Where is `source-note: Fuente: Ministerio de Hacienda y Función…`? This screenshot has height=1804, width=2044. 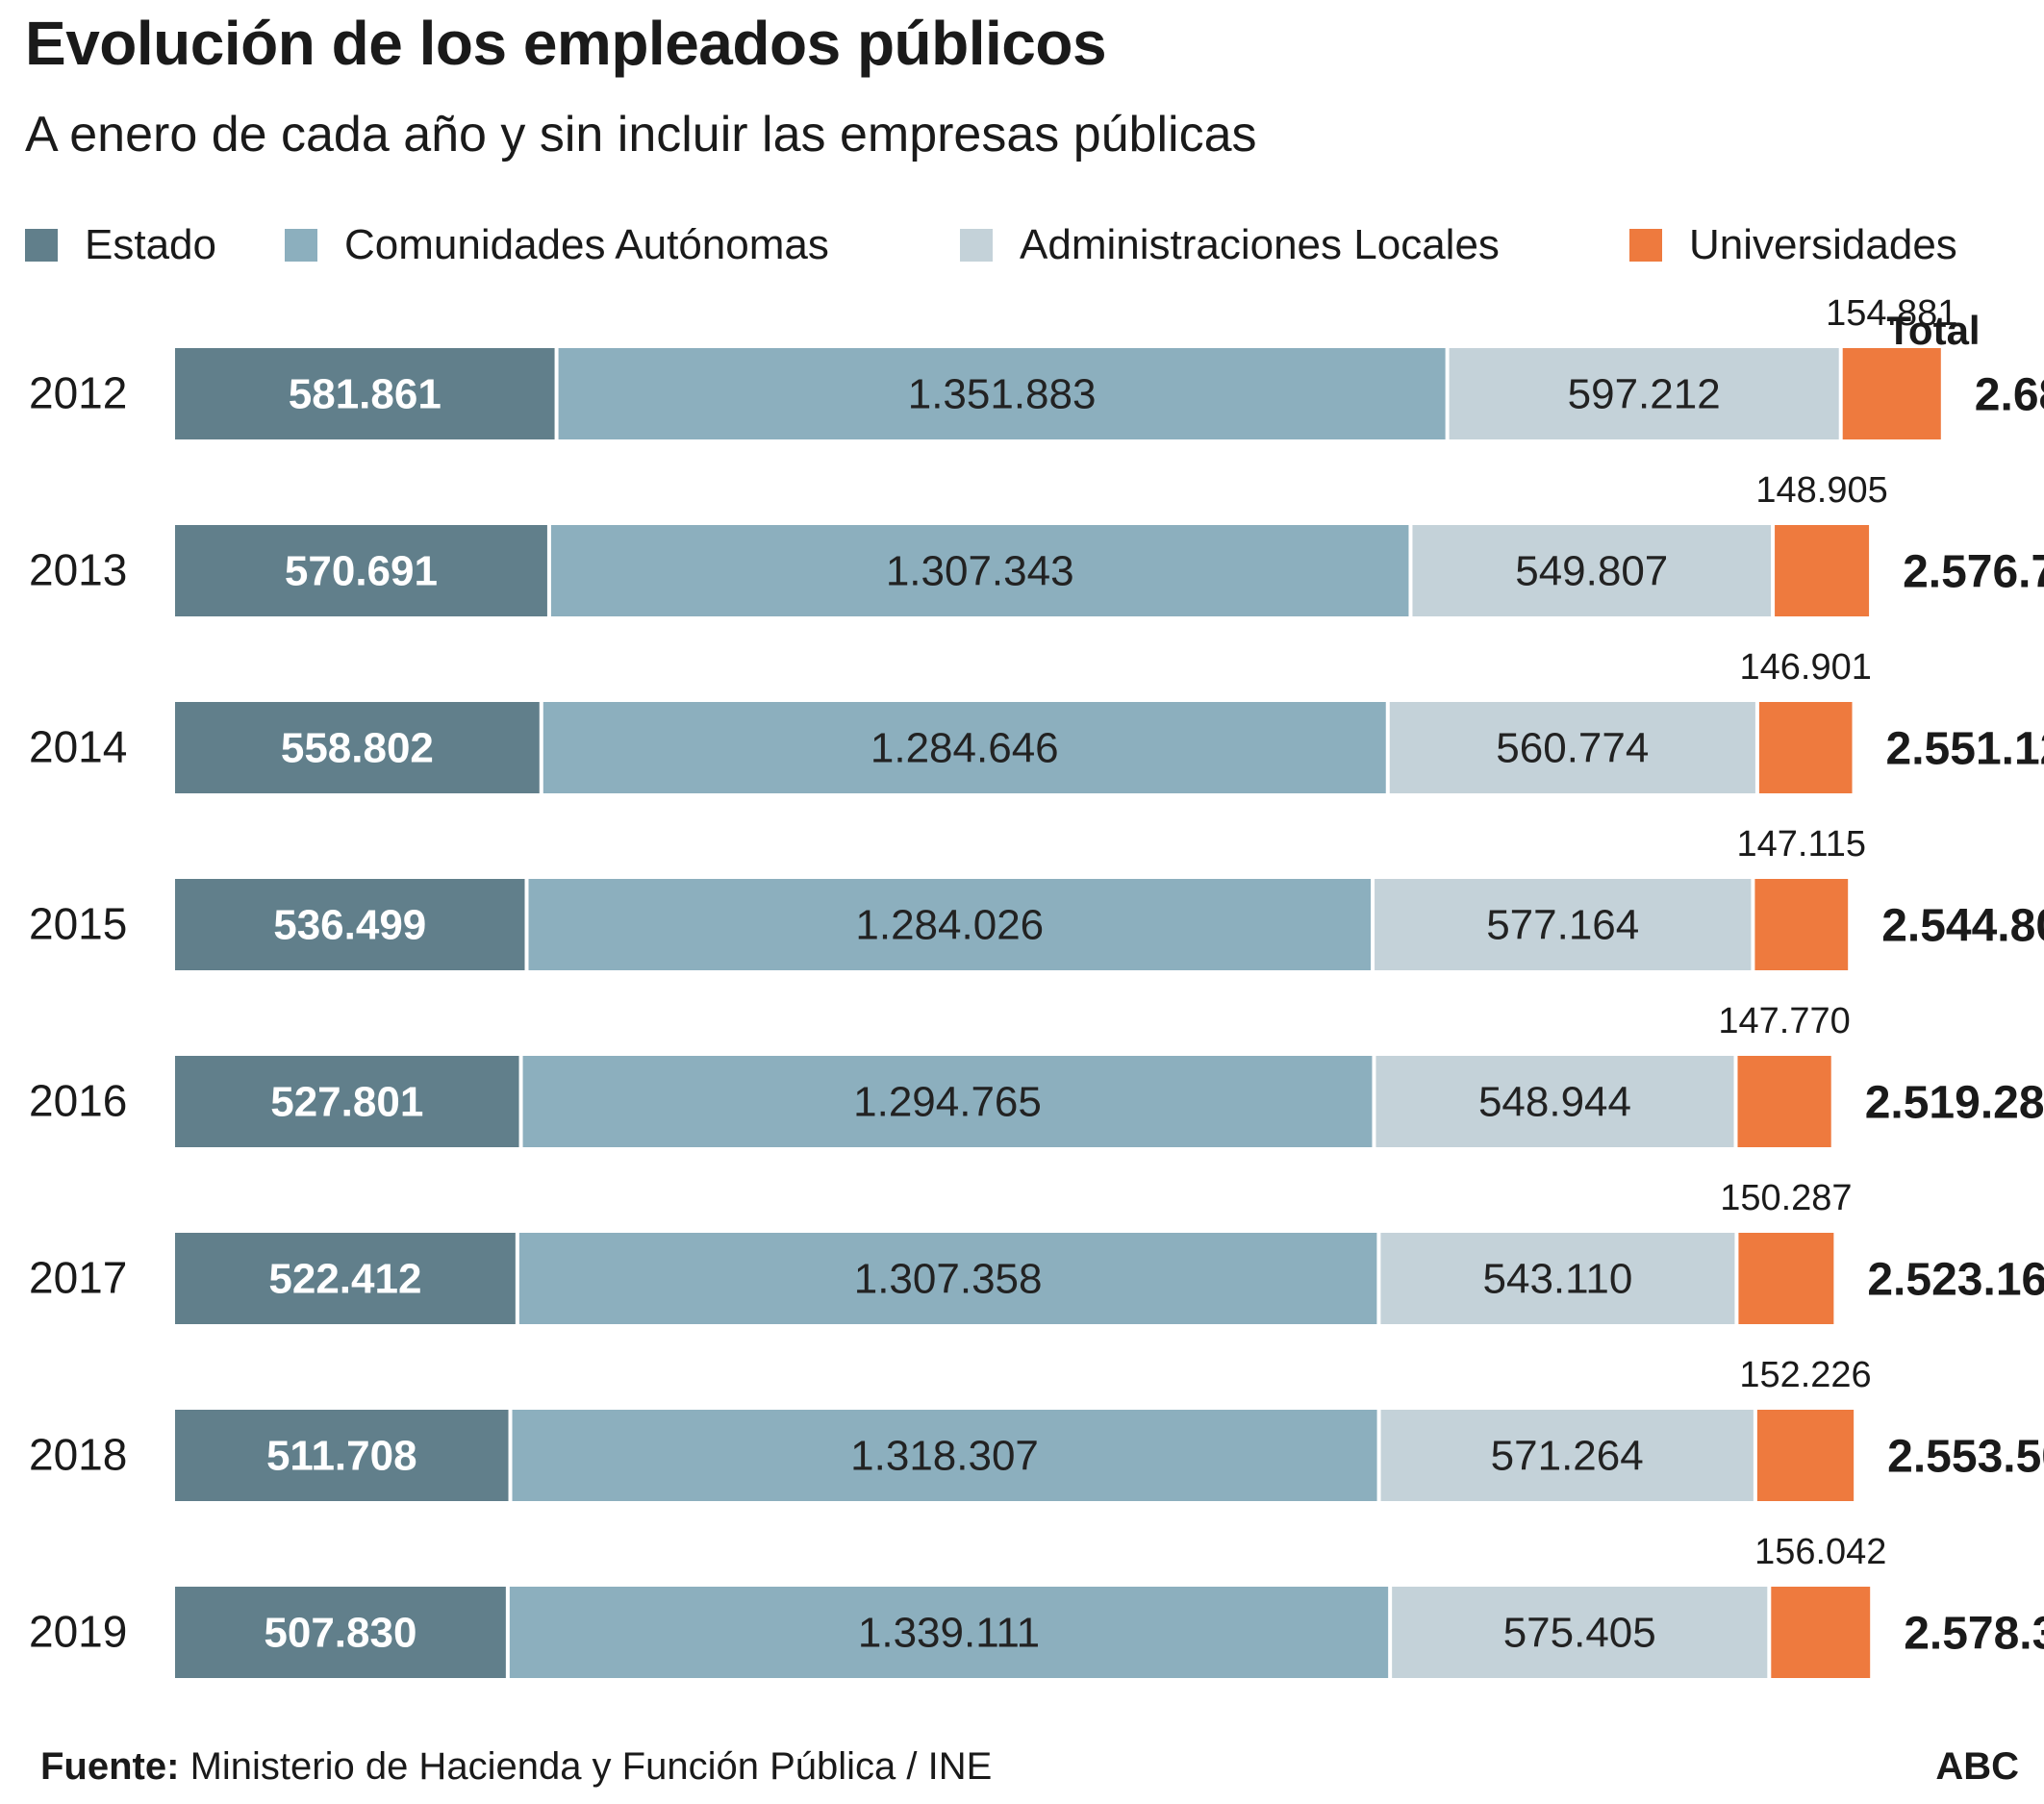 source-note: Fuente: Ministerio de Hacienda y Función… is located at coordinates (516, 1767).